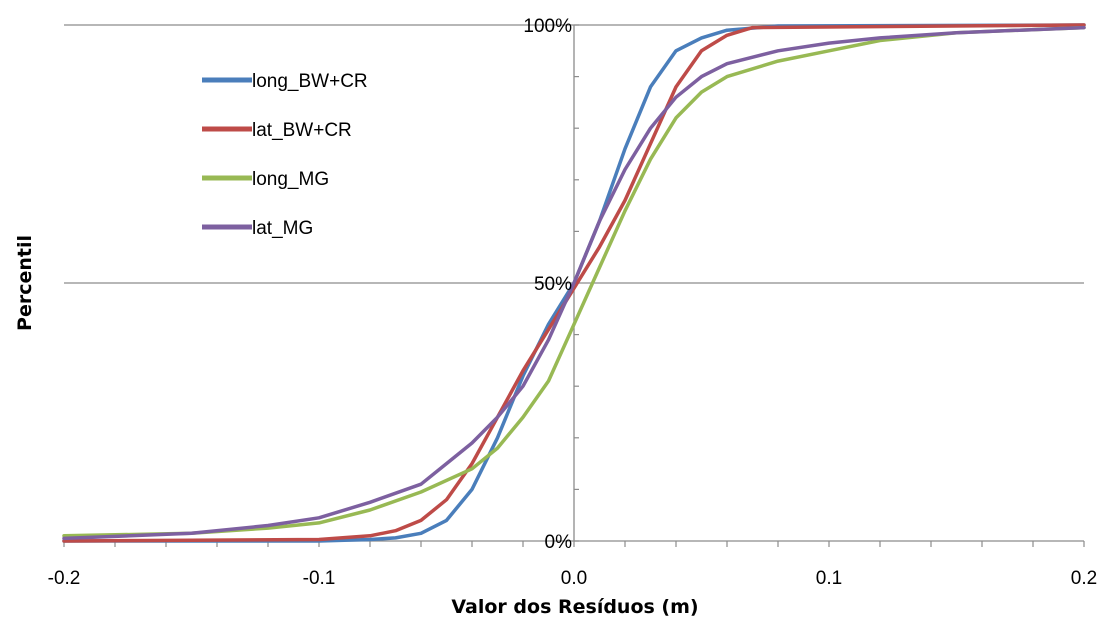 The image size is (1102, 622). What do you see at coordinates (64, 578) in the screenshot?
I see `x-tick-label: -0.2` at bounding box center [64, 578].